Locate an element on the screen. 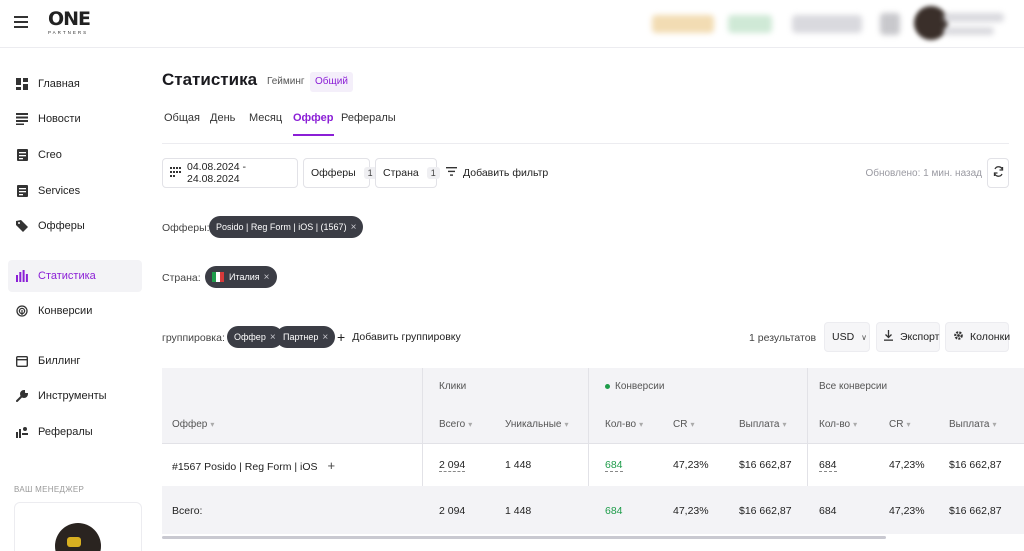  logo: ONE PARTNERS is located at coordinates (71, 24).